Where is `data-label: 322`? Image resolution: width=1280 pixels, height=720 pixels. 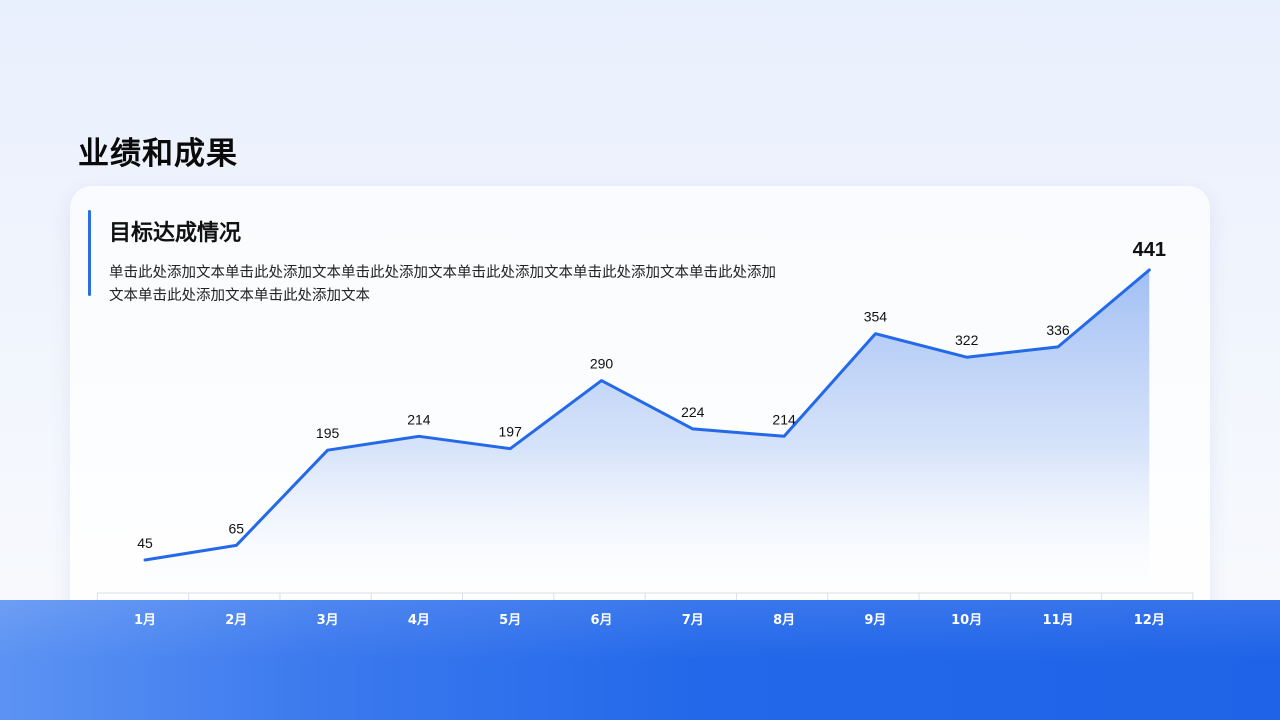
data-label: 322 is located at coordinates (967, 340).